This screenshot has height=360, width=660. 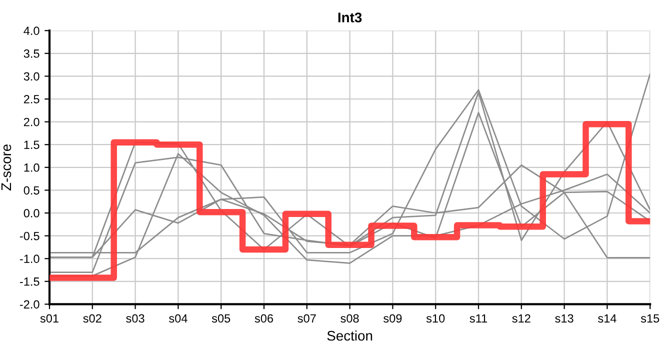 What do you see at coordinates (6, 167) in the screenshot?
I see `y-axis-title: Z-score` at bounding box center [6, 167].